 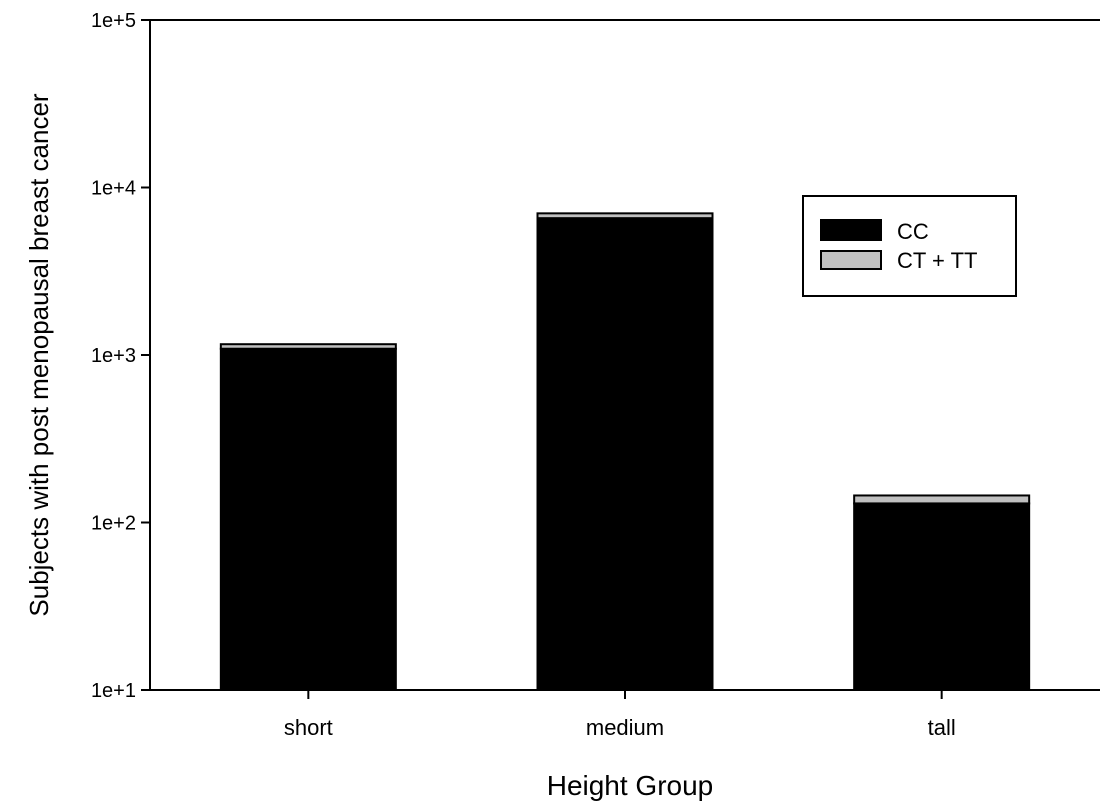 What do you see at coordinates (113, 691) in the screenshot?
I see `y-tick-label: 1e+1` at bounding box center [113, 691].